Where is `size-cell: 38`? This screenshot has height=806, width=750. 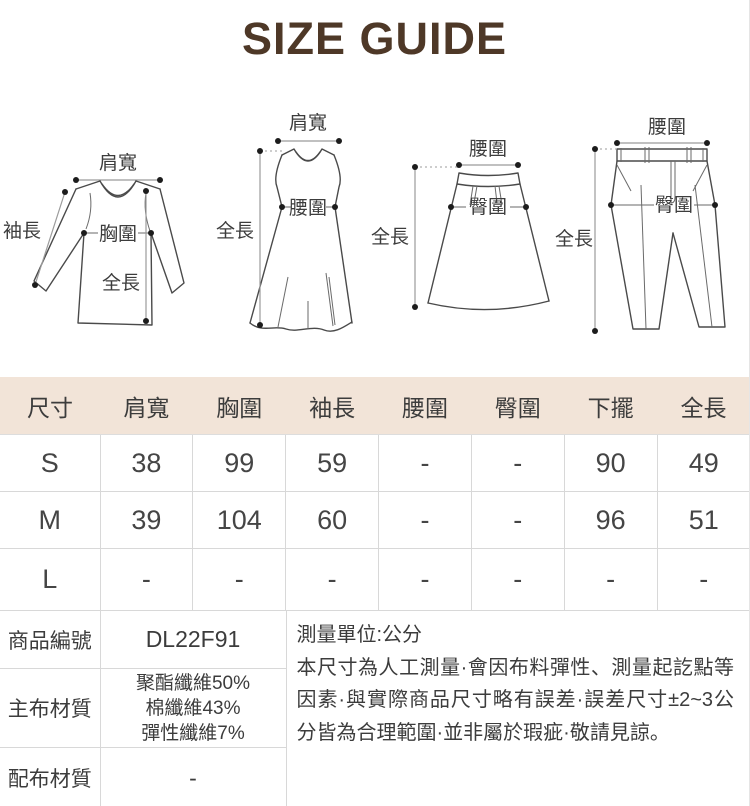
size-cell: 38 is located at coordinates (146, 463).